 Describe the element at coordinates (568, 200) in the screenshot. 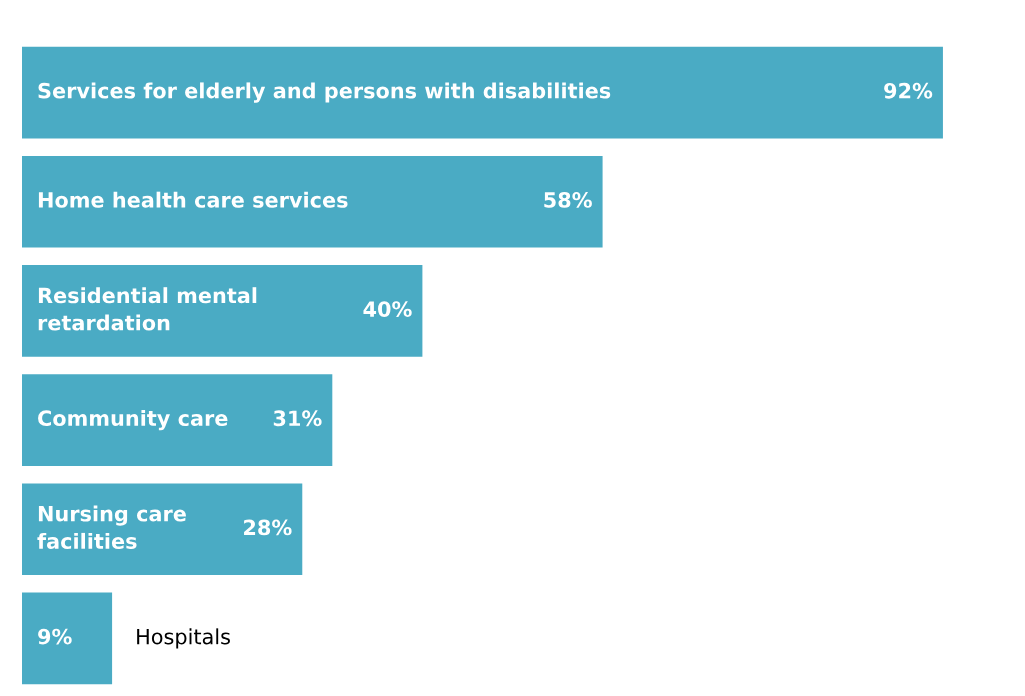

I see `data-label: 58%` at that location.